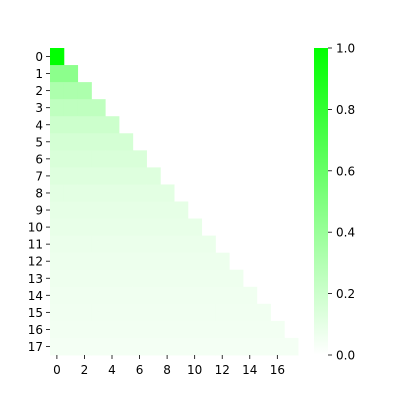 Image resolution: width=400 pixels, height=405 pixels. I want to click on colorbar, so click(321, 201).